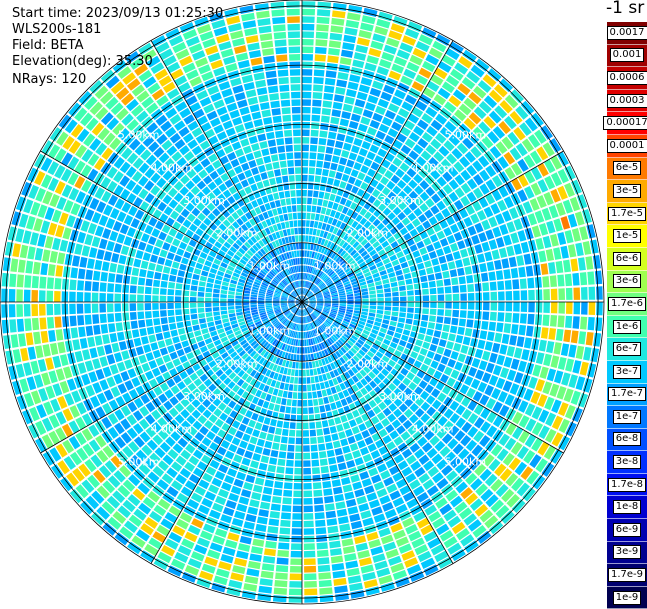  I want to click on colorbar-level-label: 0.0017, so click(627, 33).